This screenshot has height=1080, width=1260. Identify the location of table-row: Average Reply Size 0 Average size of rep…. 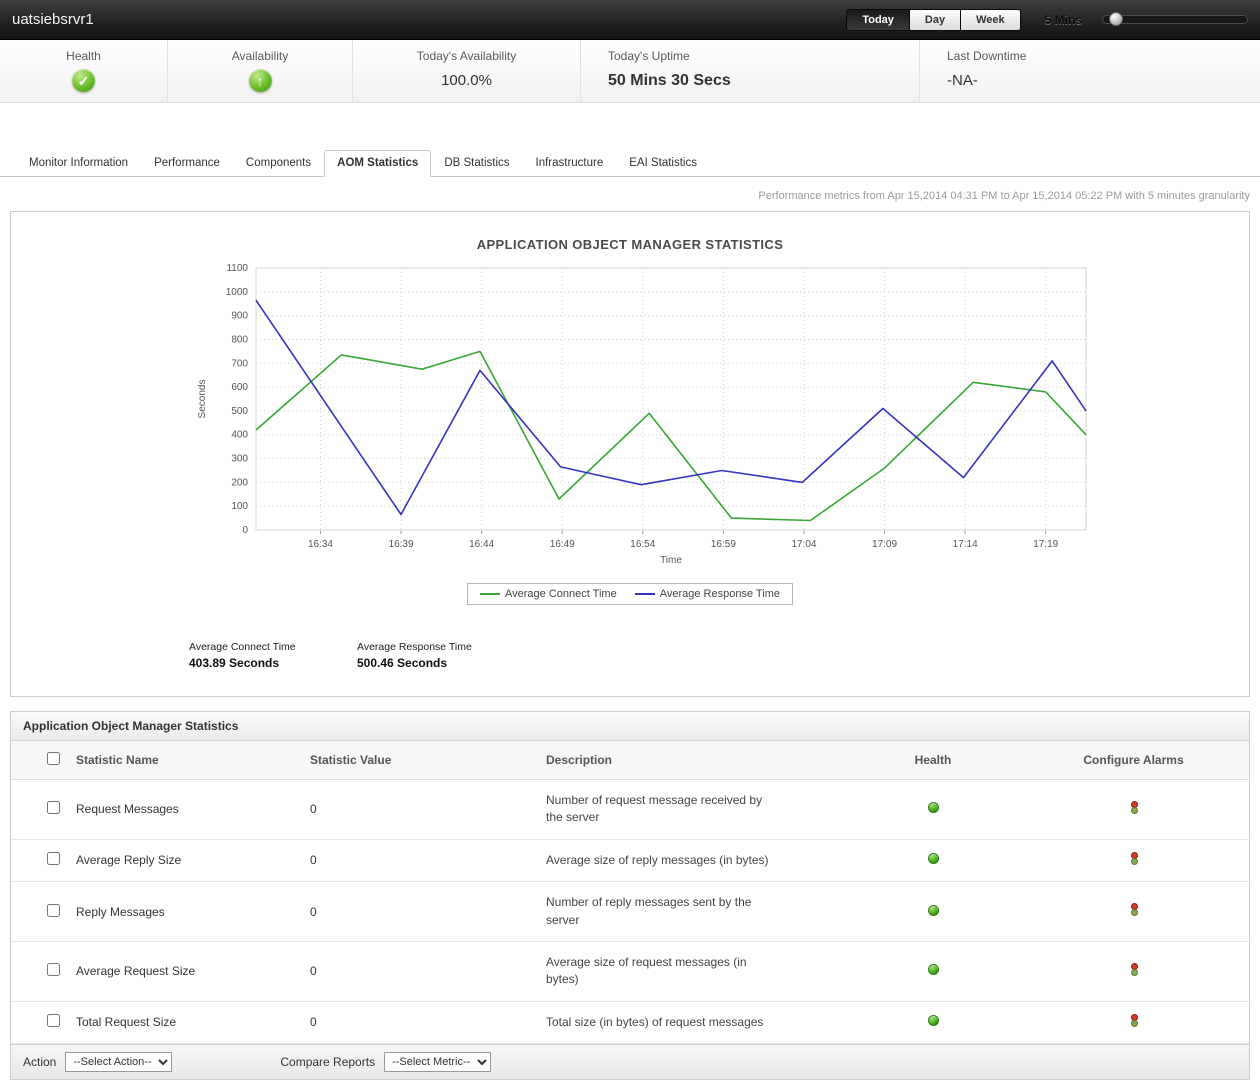
(630, 861).